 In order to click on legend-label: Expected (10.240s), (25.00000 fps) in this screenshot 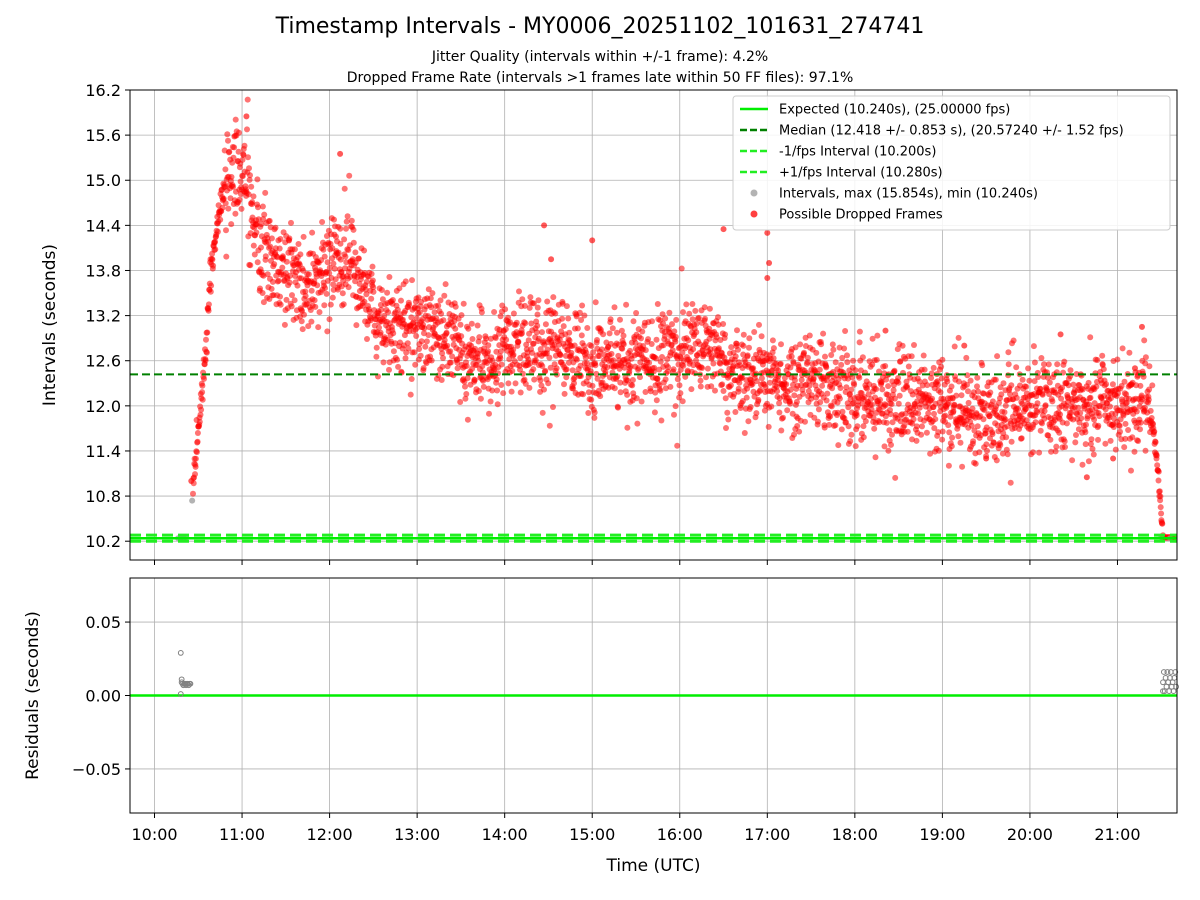, I will do `click(894, 110)`.